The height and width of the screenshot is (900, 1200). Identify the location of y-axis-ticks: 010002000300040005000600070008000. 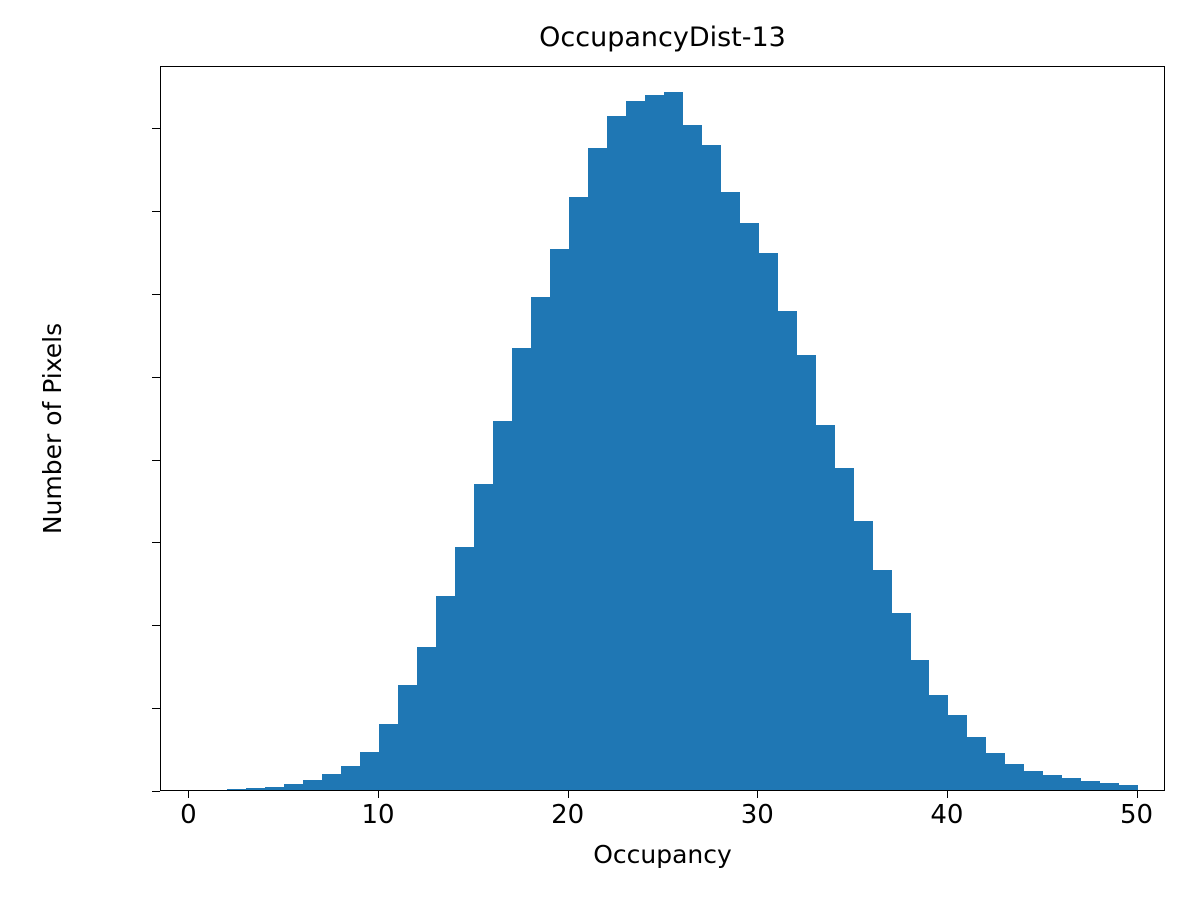
(80, 450).